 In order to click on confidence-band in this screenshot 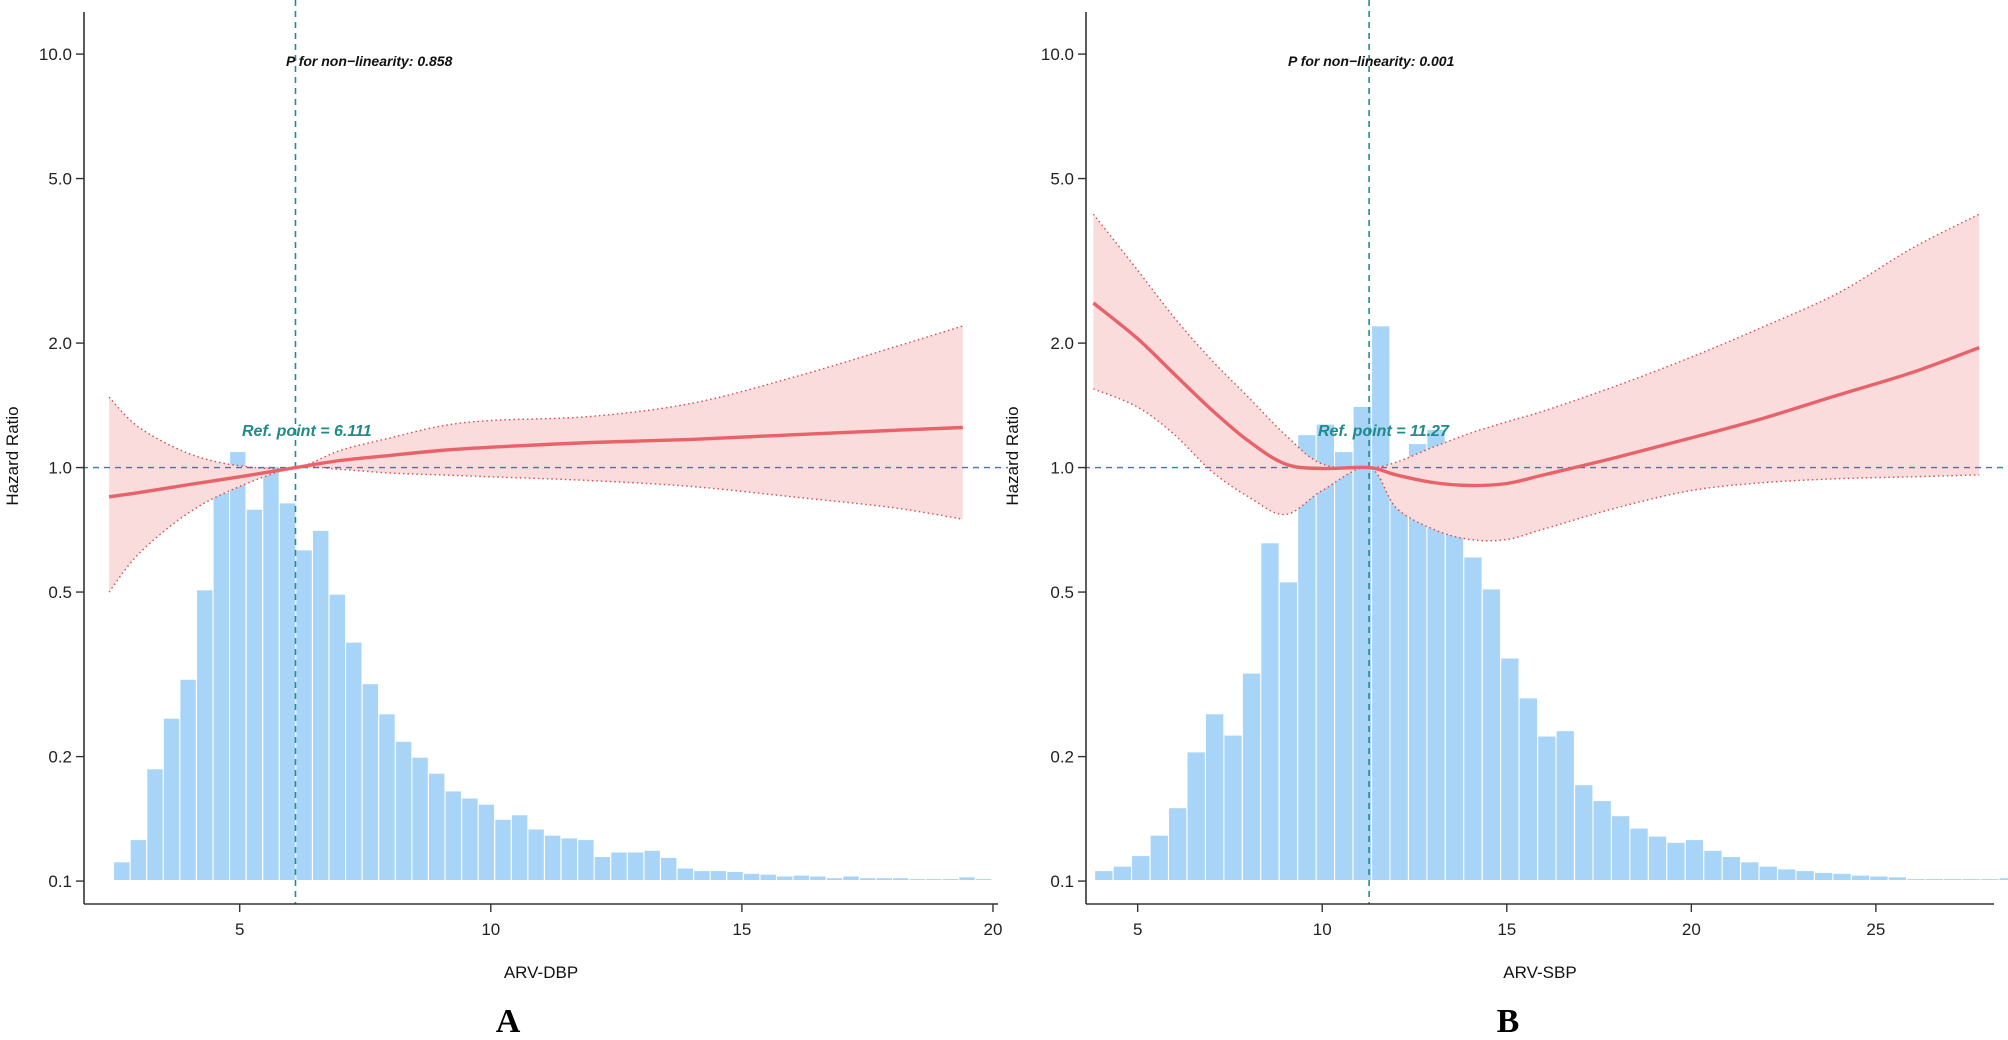, I will do `click(536, 459)`.